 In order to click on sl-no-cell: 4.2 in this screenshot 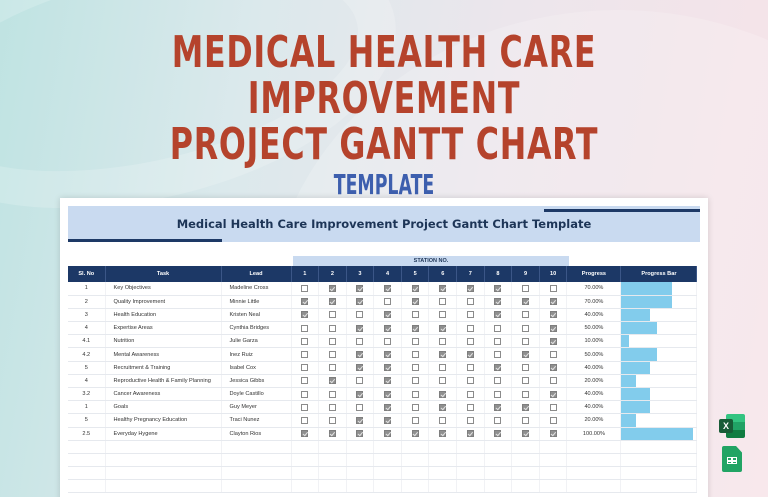, I will do `click(87, 354)`.